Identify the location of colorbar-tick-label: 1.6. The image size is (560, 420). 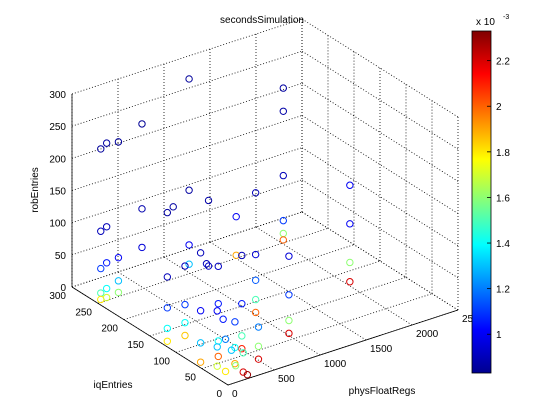
(503, 198).